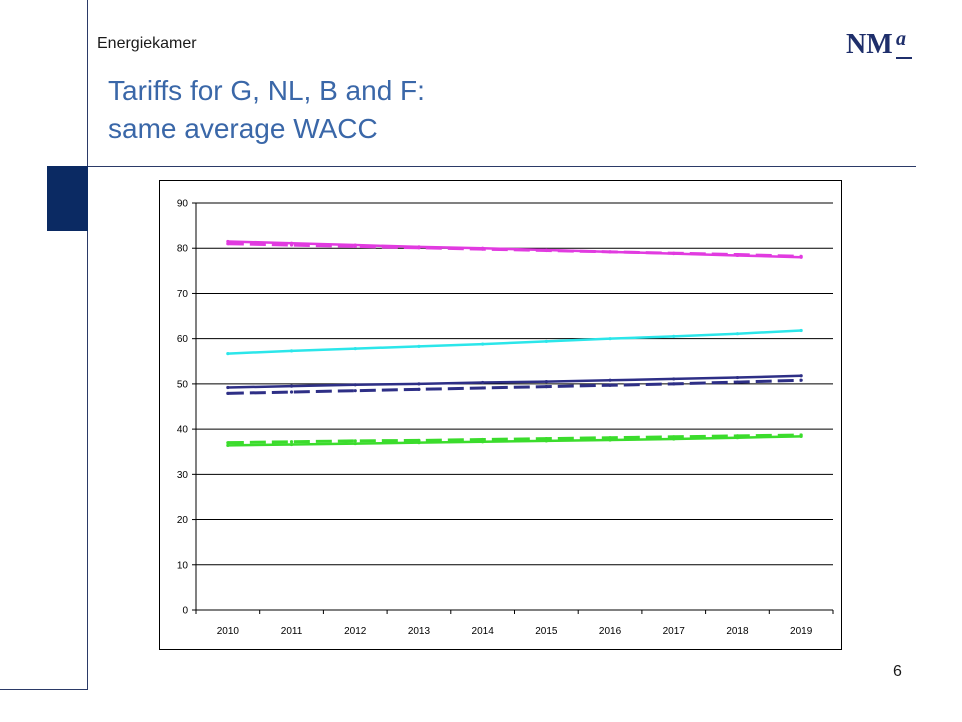  I want to click on x-tick-label: 2014, so click(483, 631).